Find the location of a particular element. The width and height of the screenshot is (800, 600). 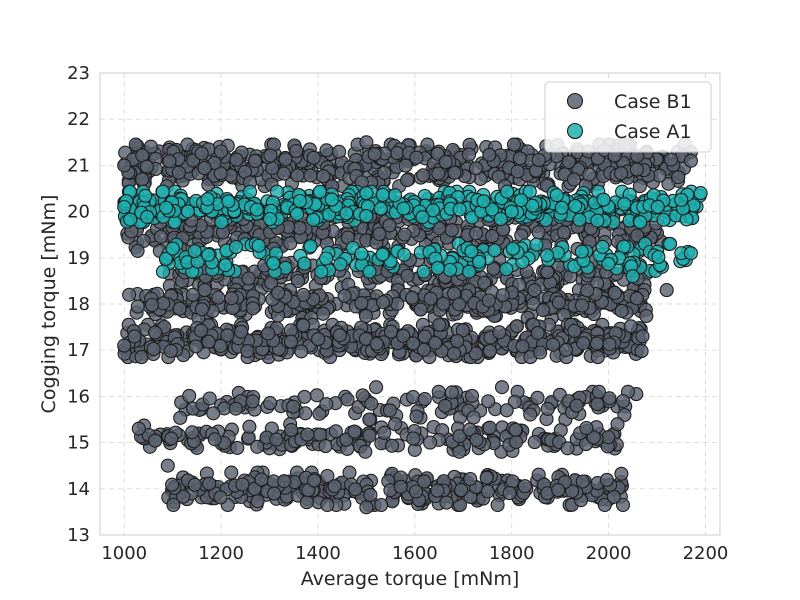

y-tick-label: 16 is located at coordinates (78, 396).